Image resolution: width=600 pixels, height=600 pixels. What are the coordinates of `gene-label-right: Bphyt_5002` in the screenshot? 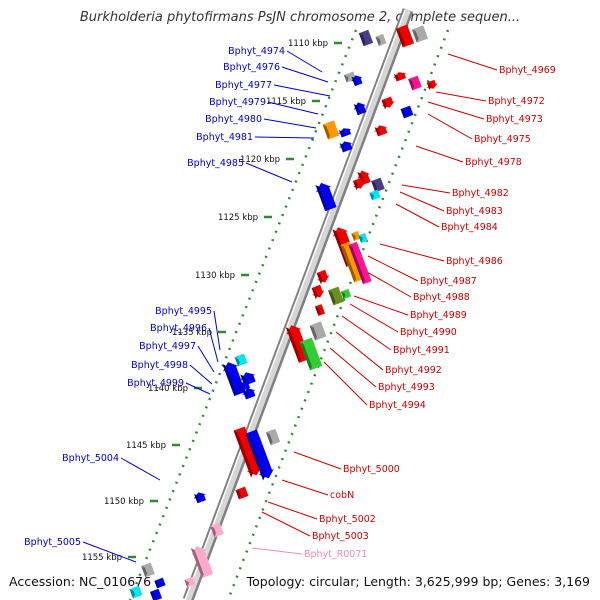 It's located at (347, 519).